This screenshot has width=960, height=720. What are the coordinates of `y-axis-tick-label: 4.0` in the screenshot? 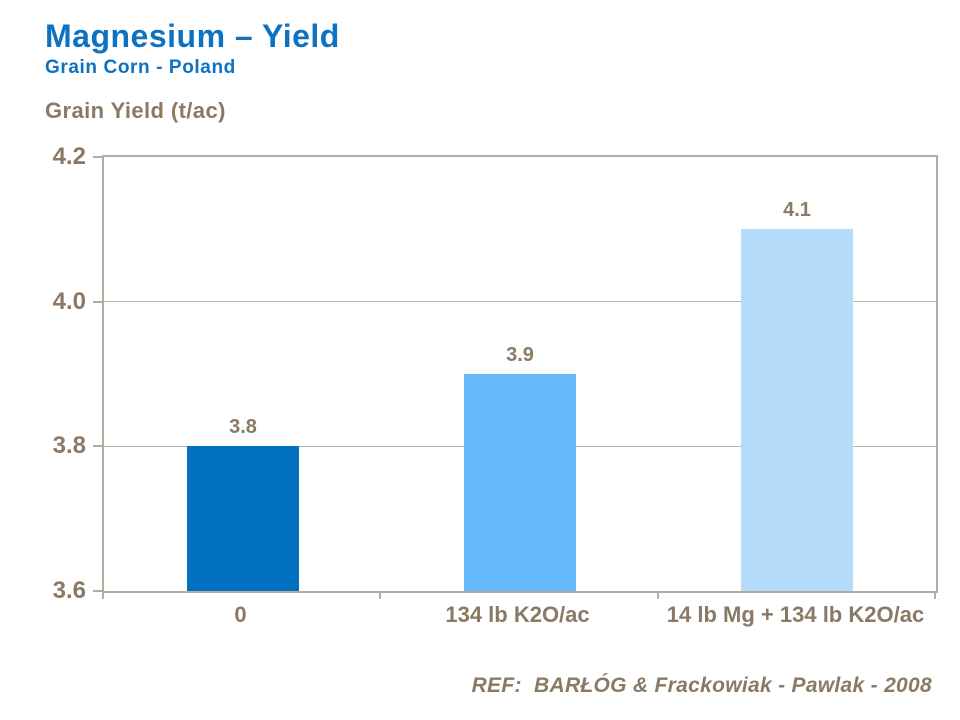 It's located at (69, 301).